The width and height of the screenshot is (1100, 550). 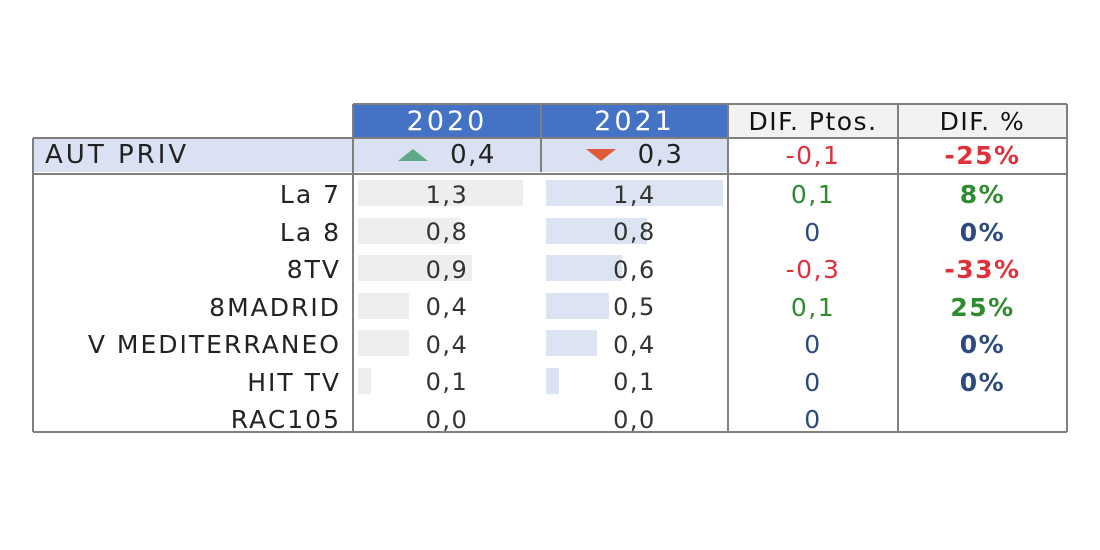 I want to click on row-label: HIT TV, so click(x=294, y=382).